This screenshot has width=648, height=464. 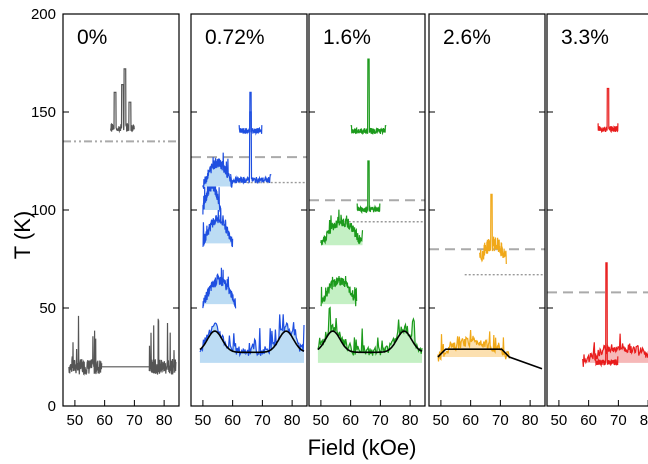 I want to click on y-tick-labels: 0 50 100 150 200, so click(x=43, y=210).